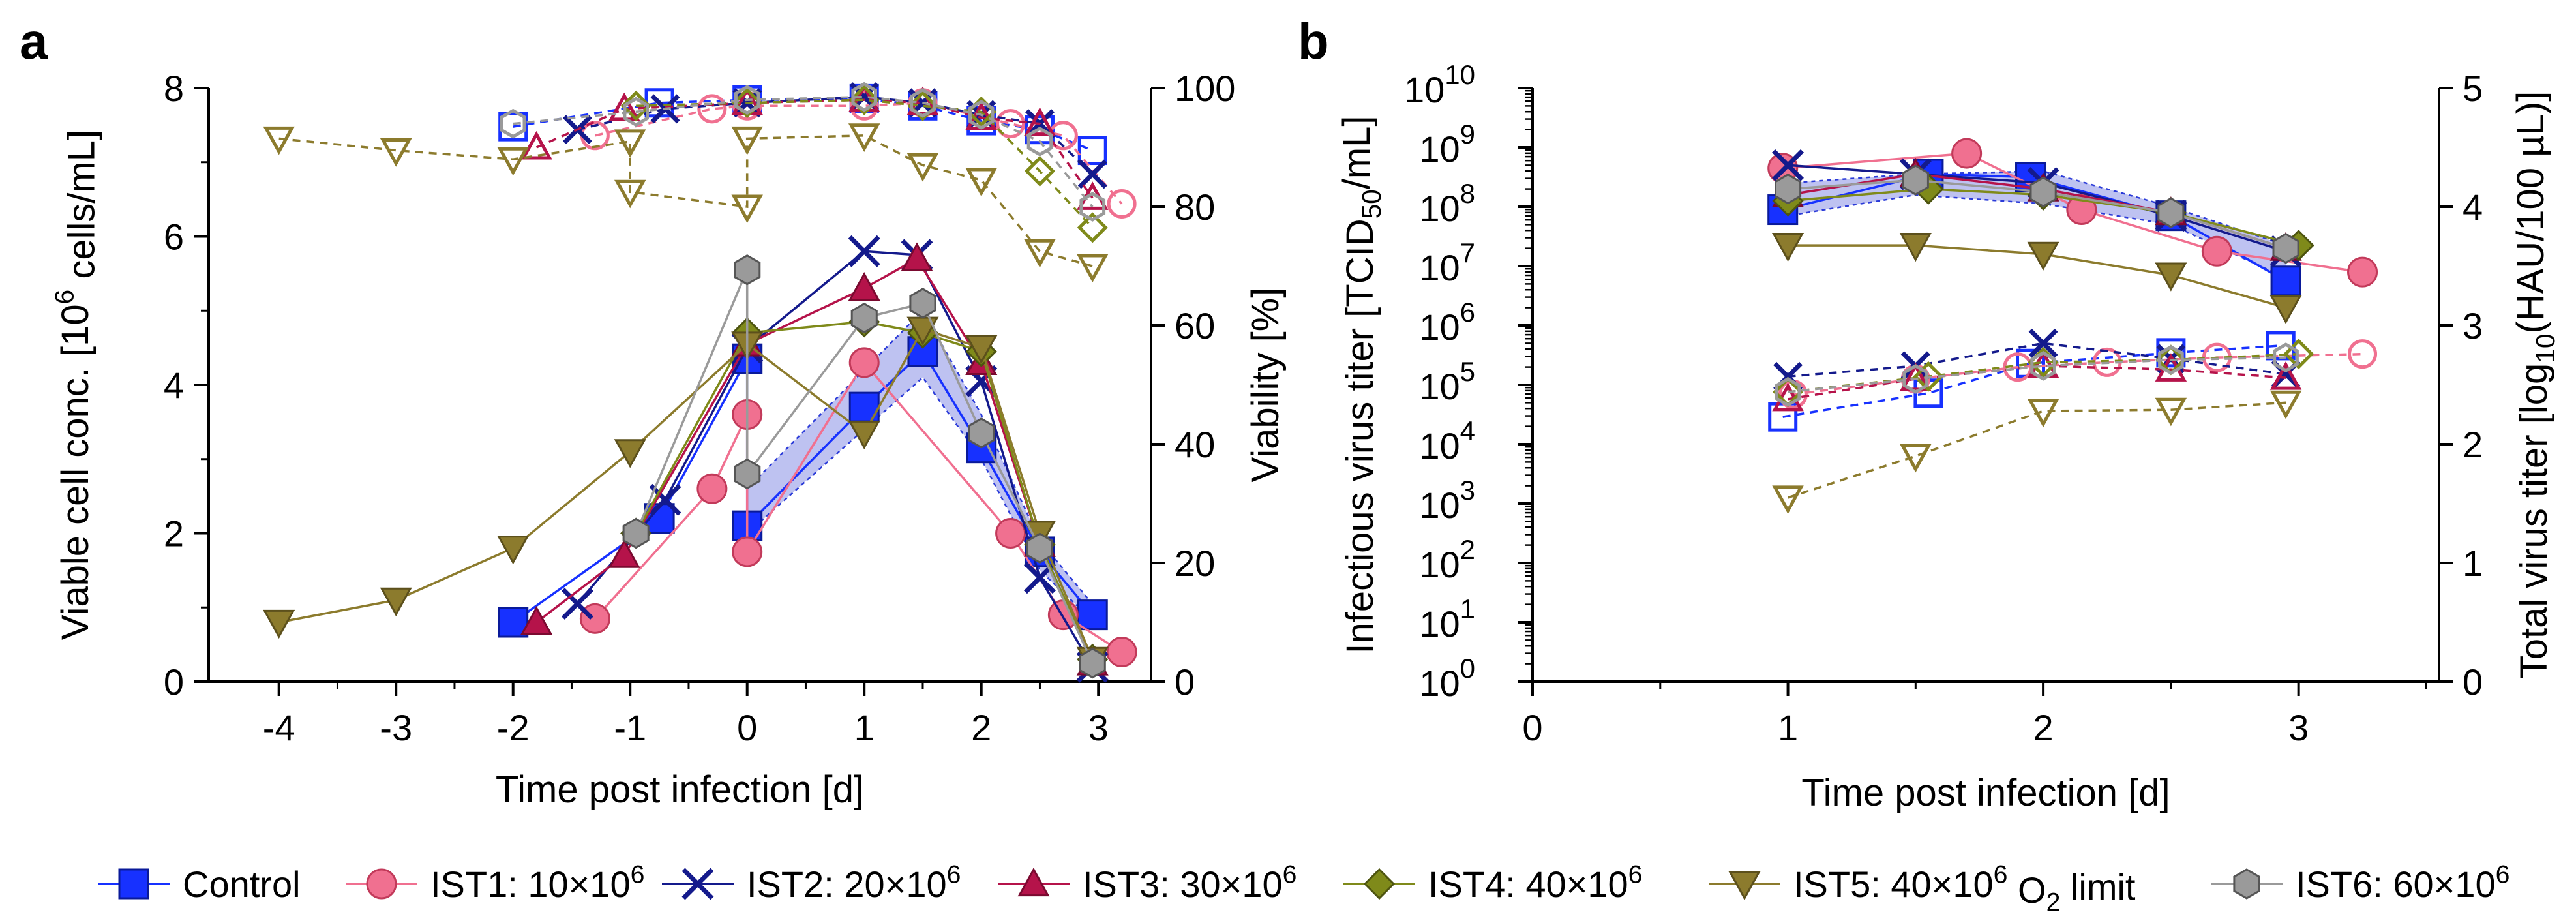  I want to click on x-tick-label: 3, so click(2298, 727).